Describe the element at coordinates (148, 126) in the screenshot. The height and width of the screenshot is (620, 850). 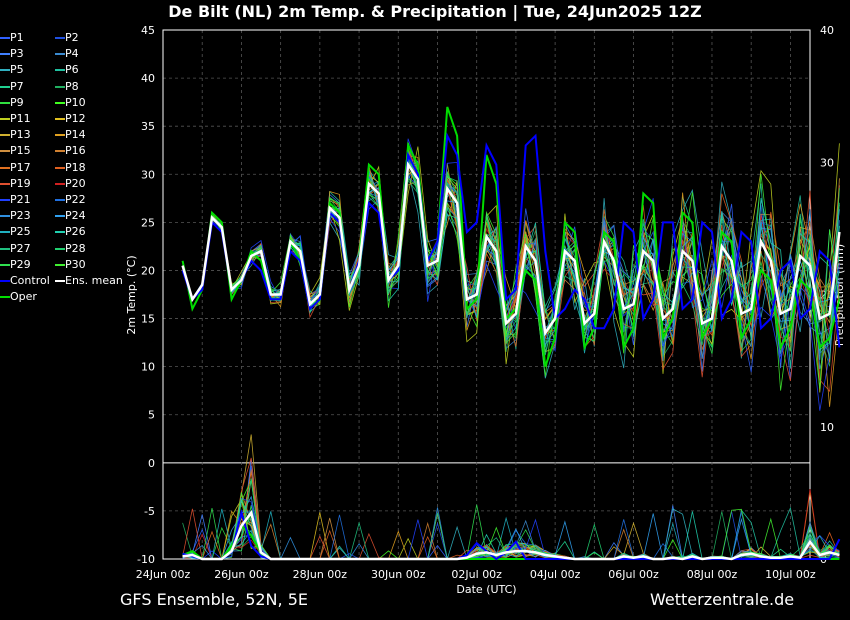
I see `y-tick-left: 35` at that location.